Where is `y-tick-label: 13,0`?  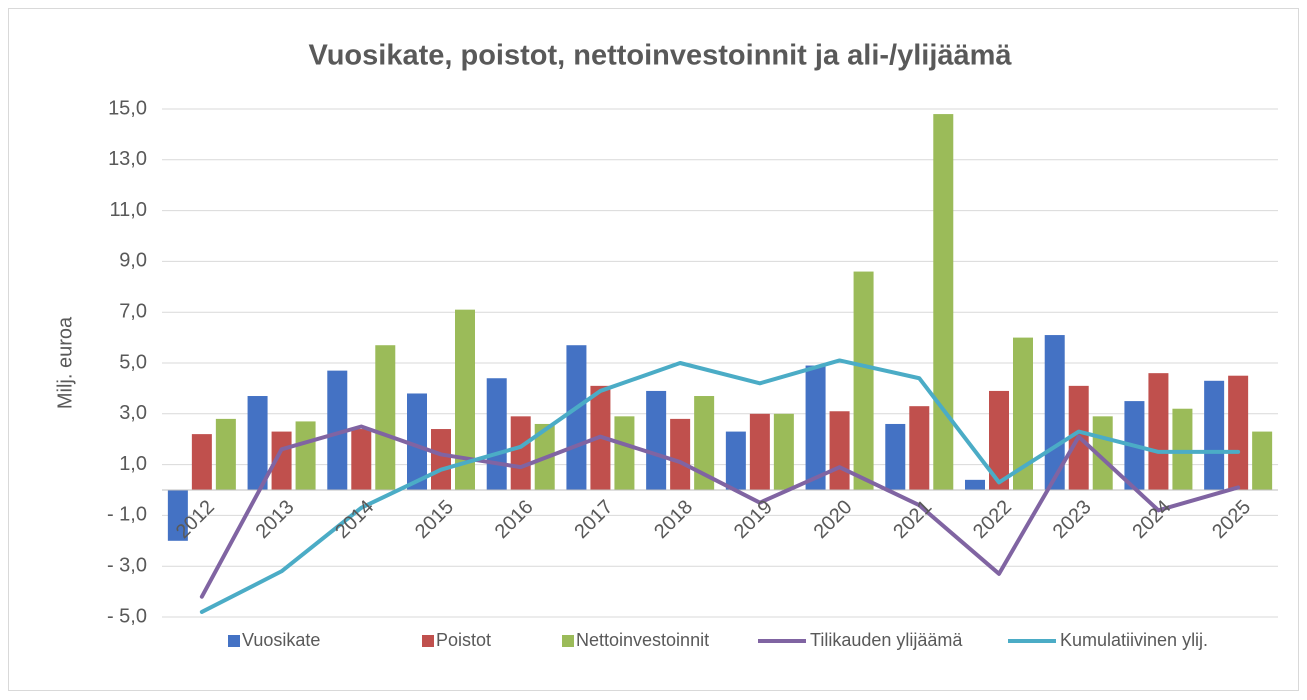 y-tick-label: 13,0 is located at coordinates (127, 159).